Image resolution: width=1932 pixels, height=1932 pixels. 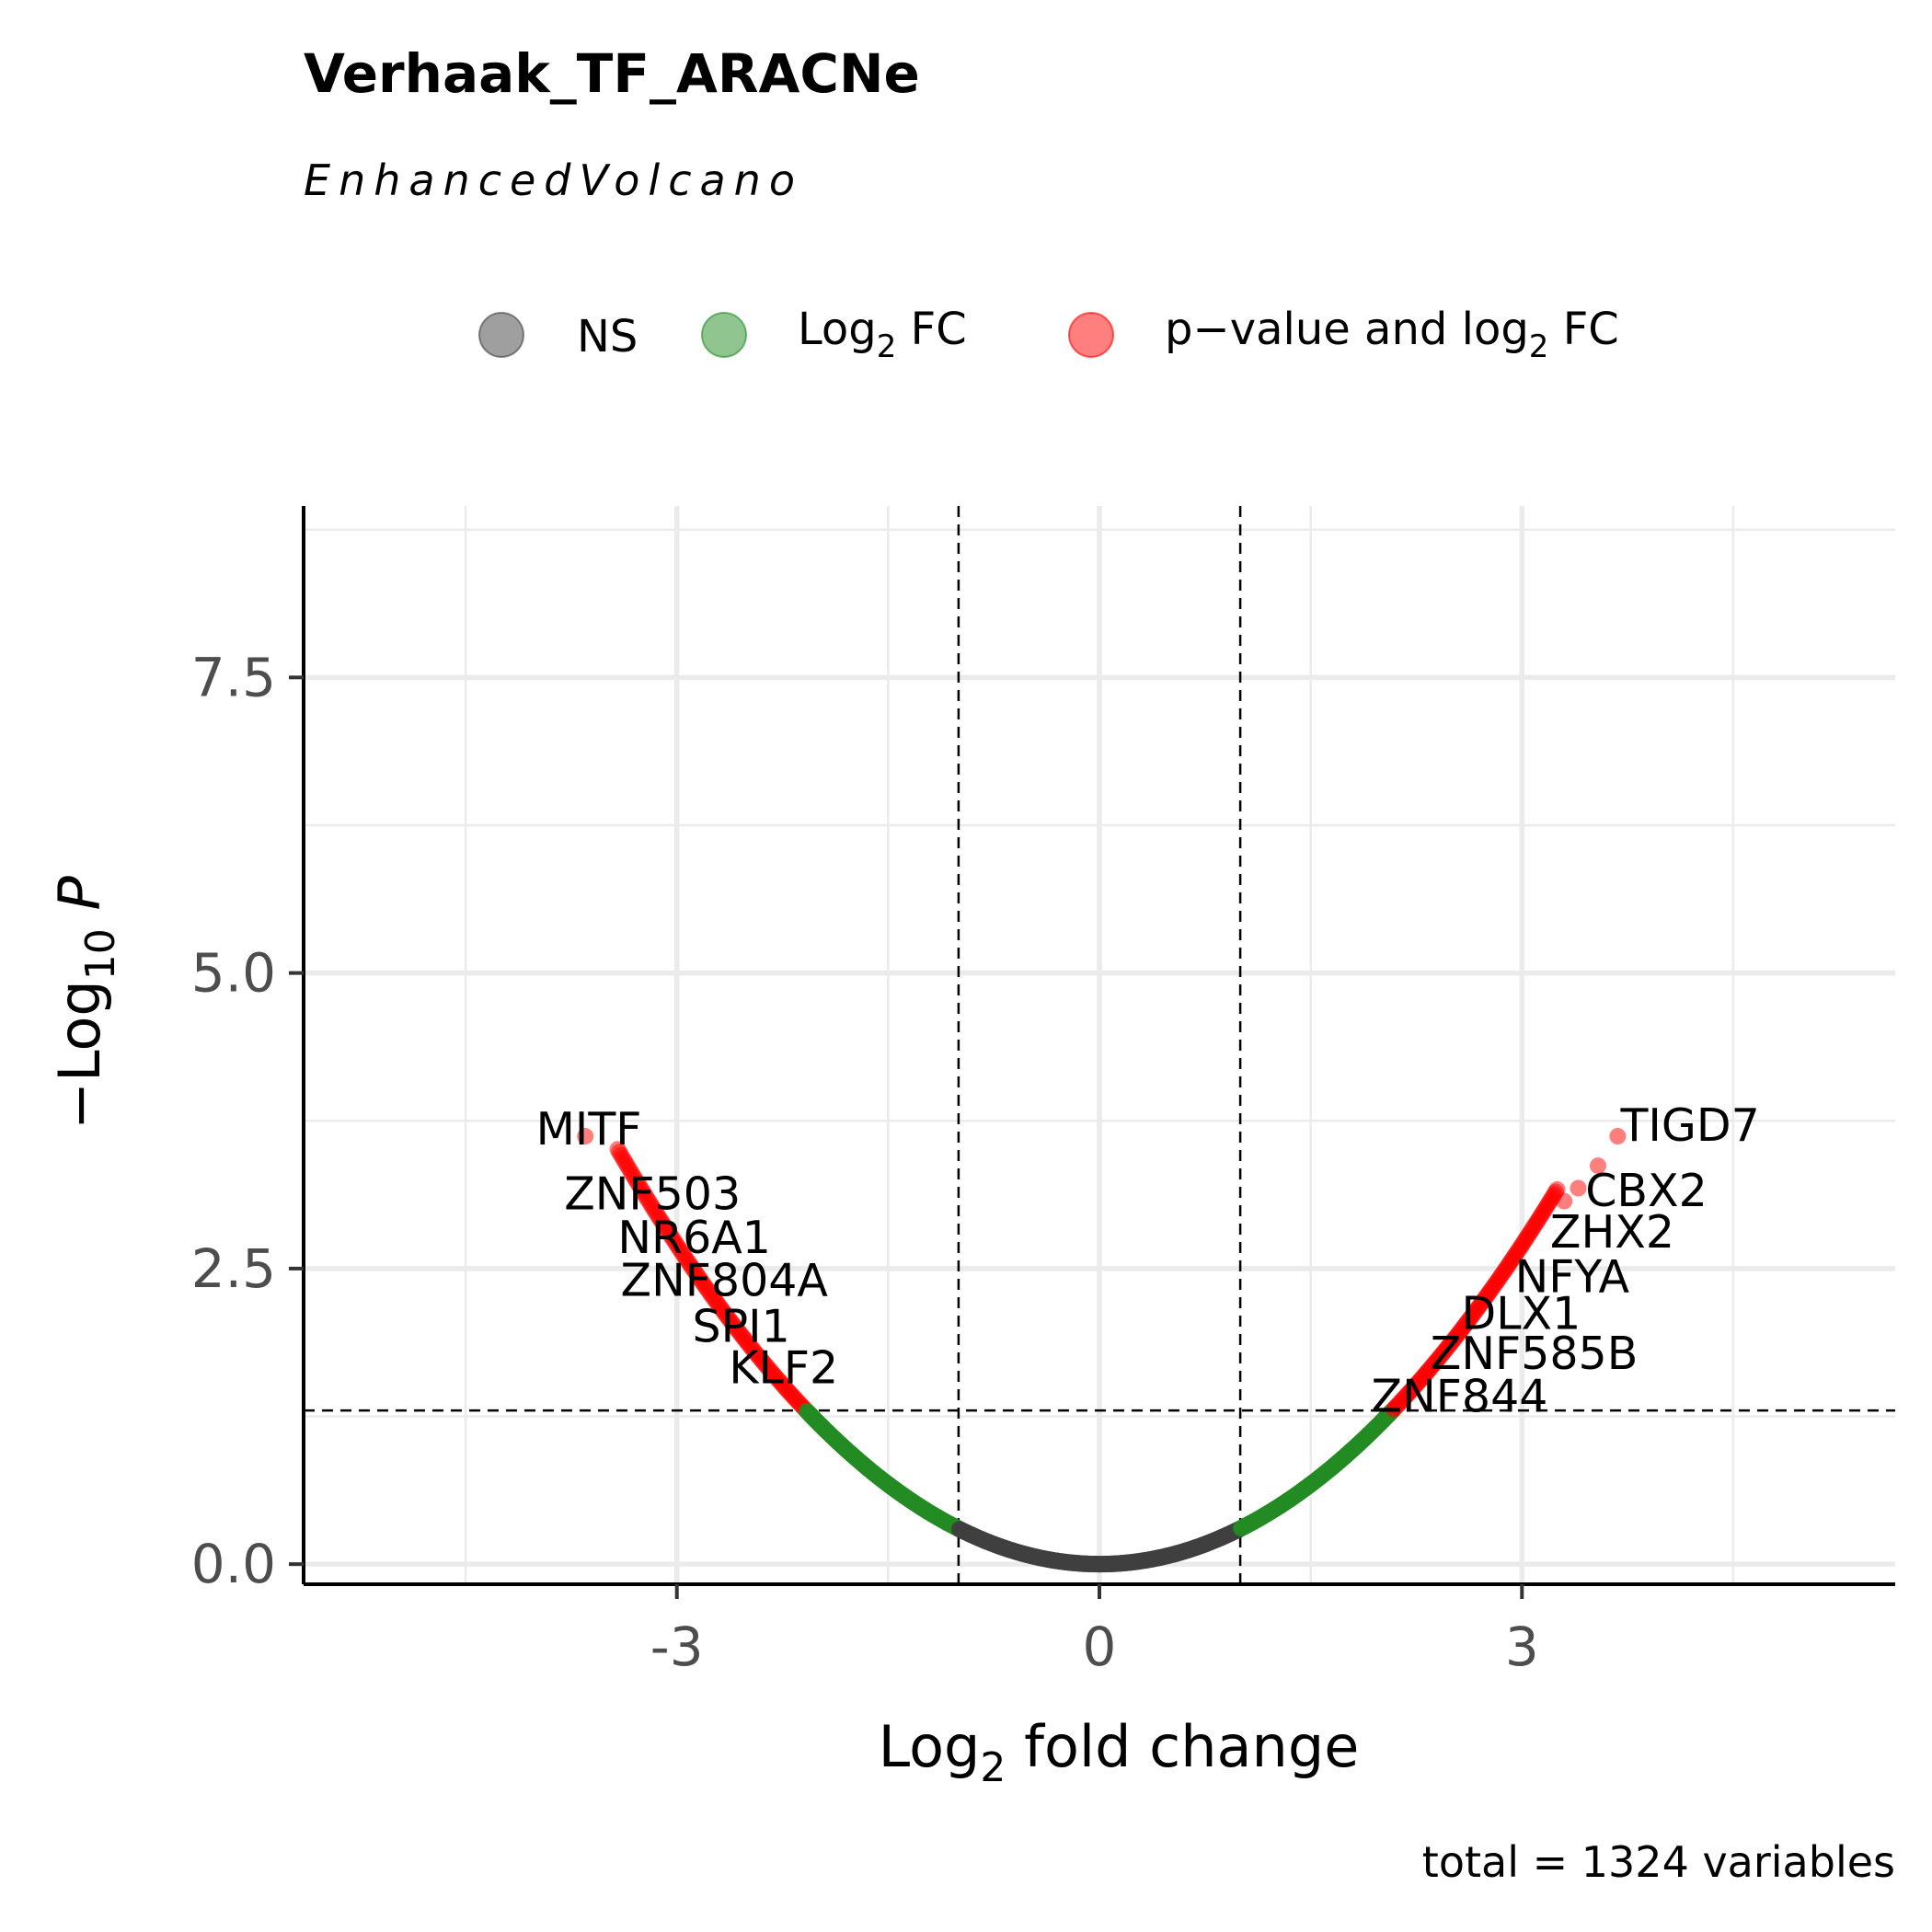 I want to click on x-tick-label-0: -3, so click(x=677, y=1647).